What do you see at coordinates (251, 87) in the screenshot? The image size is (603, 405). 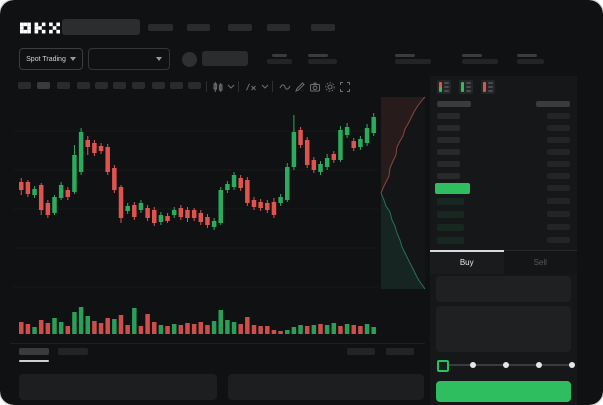 I see `indicators-icon` at bounding box center [251, 87].